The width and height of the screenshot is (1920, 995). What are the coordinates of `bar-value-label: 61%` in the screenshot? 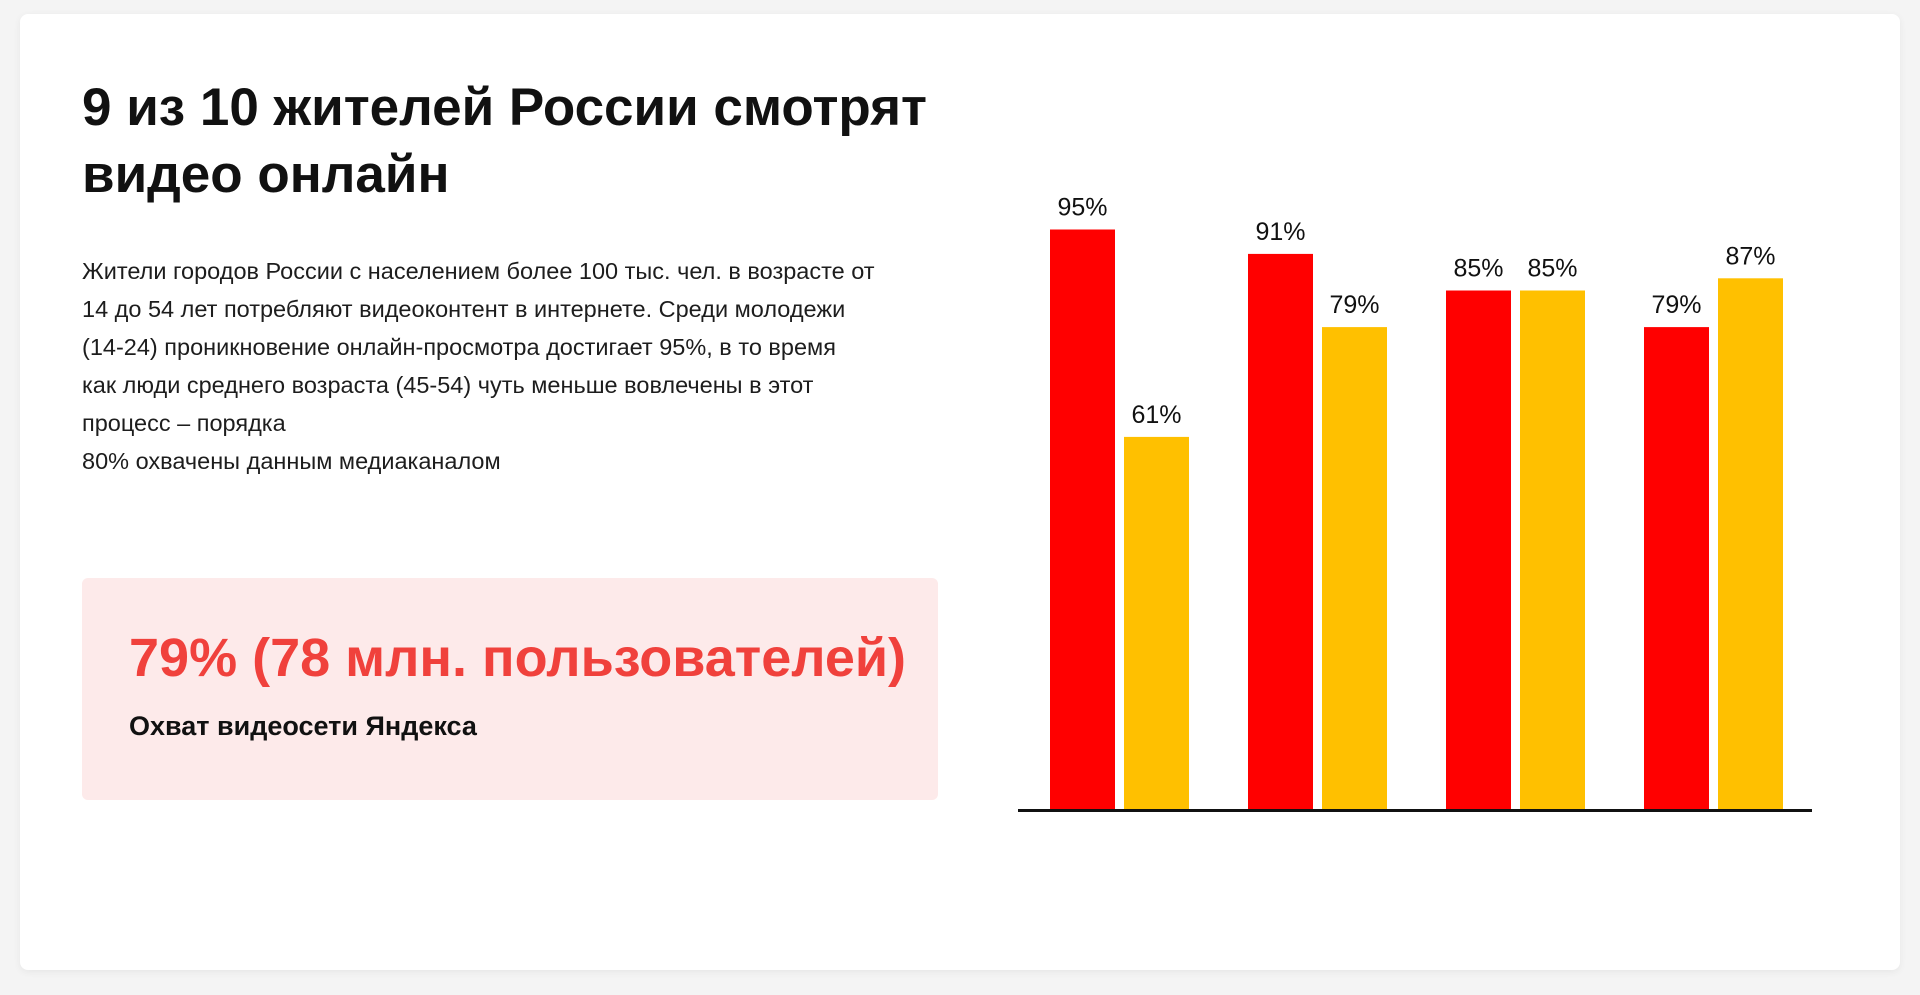 It's located at (1156, 415).